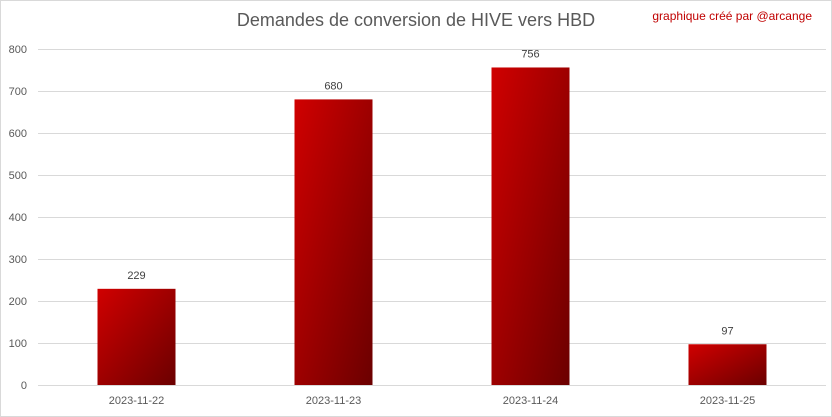 The width and height of the screenshot is (832, 417). Describe the element at coordinates (18, 134) in the screenshot. I see `y-tick-label: 600` at that location.